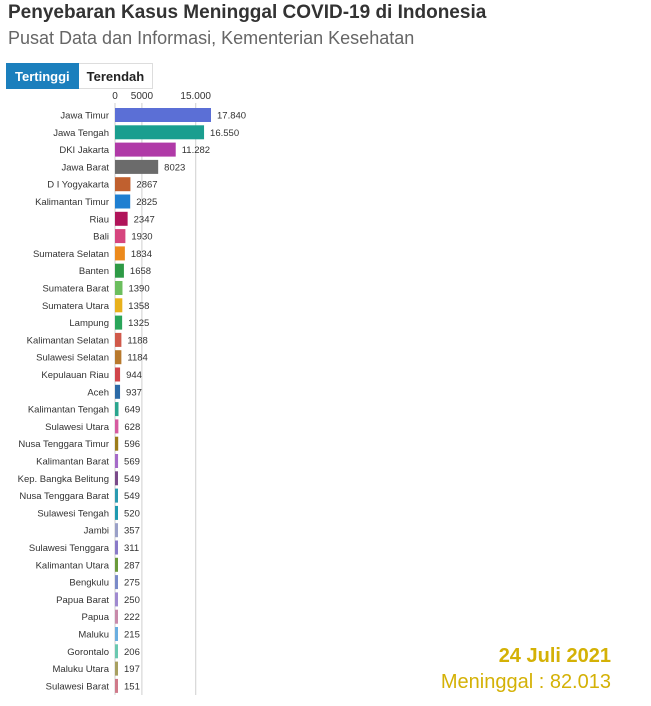  I want to click on value-label: 937, so click(134, 392).